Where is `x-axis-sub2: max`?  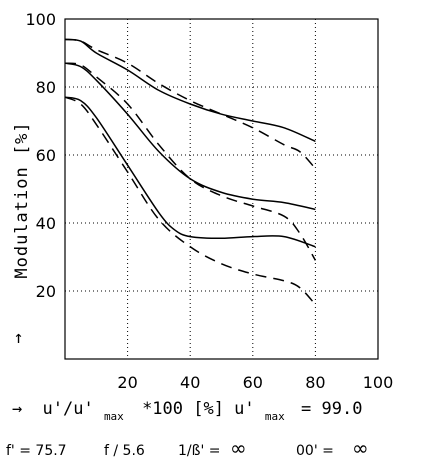
x-axis-sub2: max is located at coordinates (275, 416).